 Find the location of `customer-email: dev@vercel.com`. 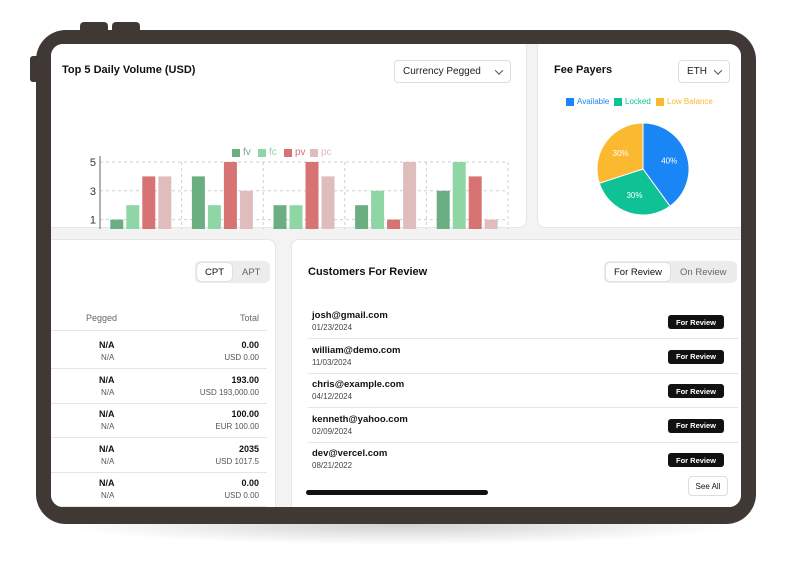

customer-email: dev@vercel.com is located at coordinates (350, 453).